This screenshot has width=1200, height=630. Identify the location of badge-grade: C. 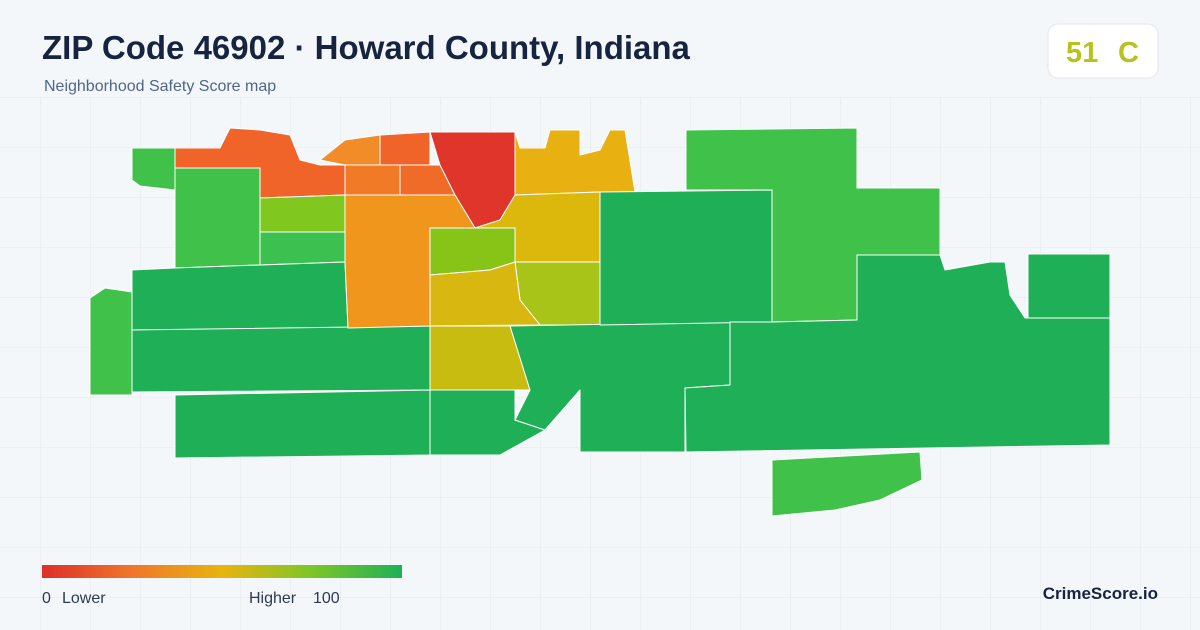
(1128, 53).